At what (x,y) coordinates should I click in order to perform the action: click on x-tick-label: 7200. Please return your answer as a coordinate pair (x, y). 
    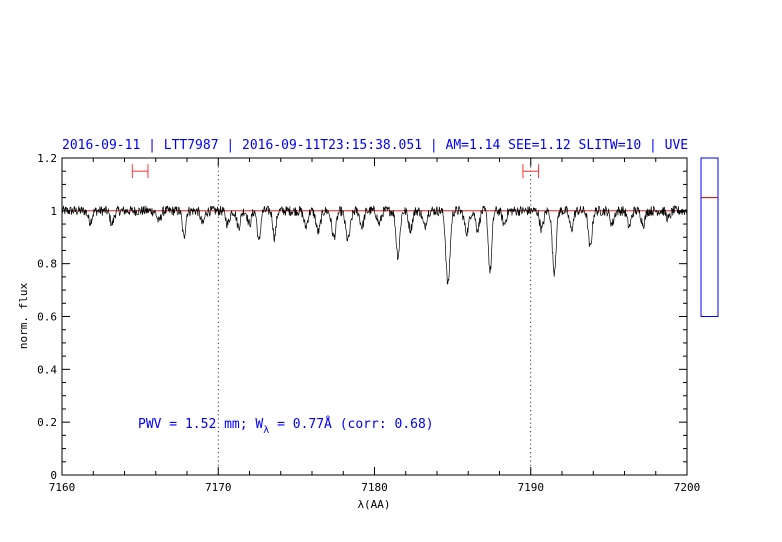
    Looking at the image, I should click on (687, 487).